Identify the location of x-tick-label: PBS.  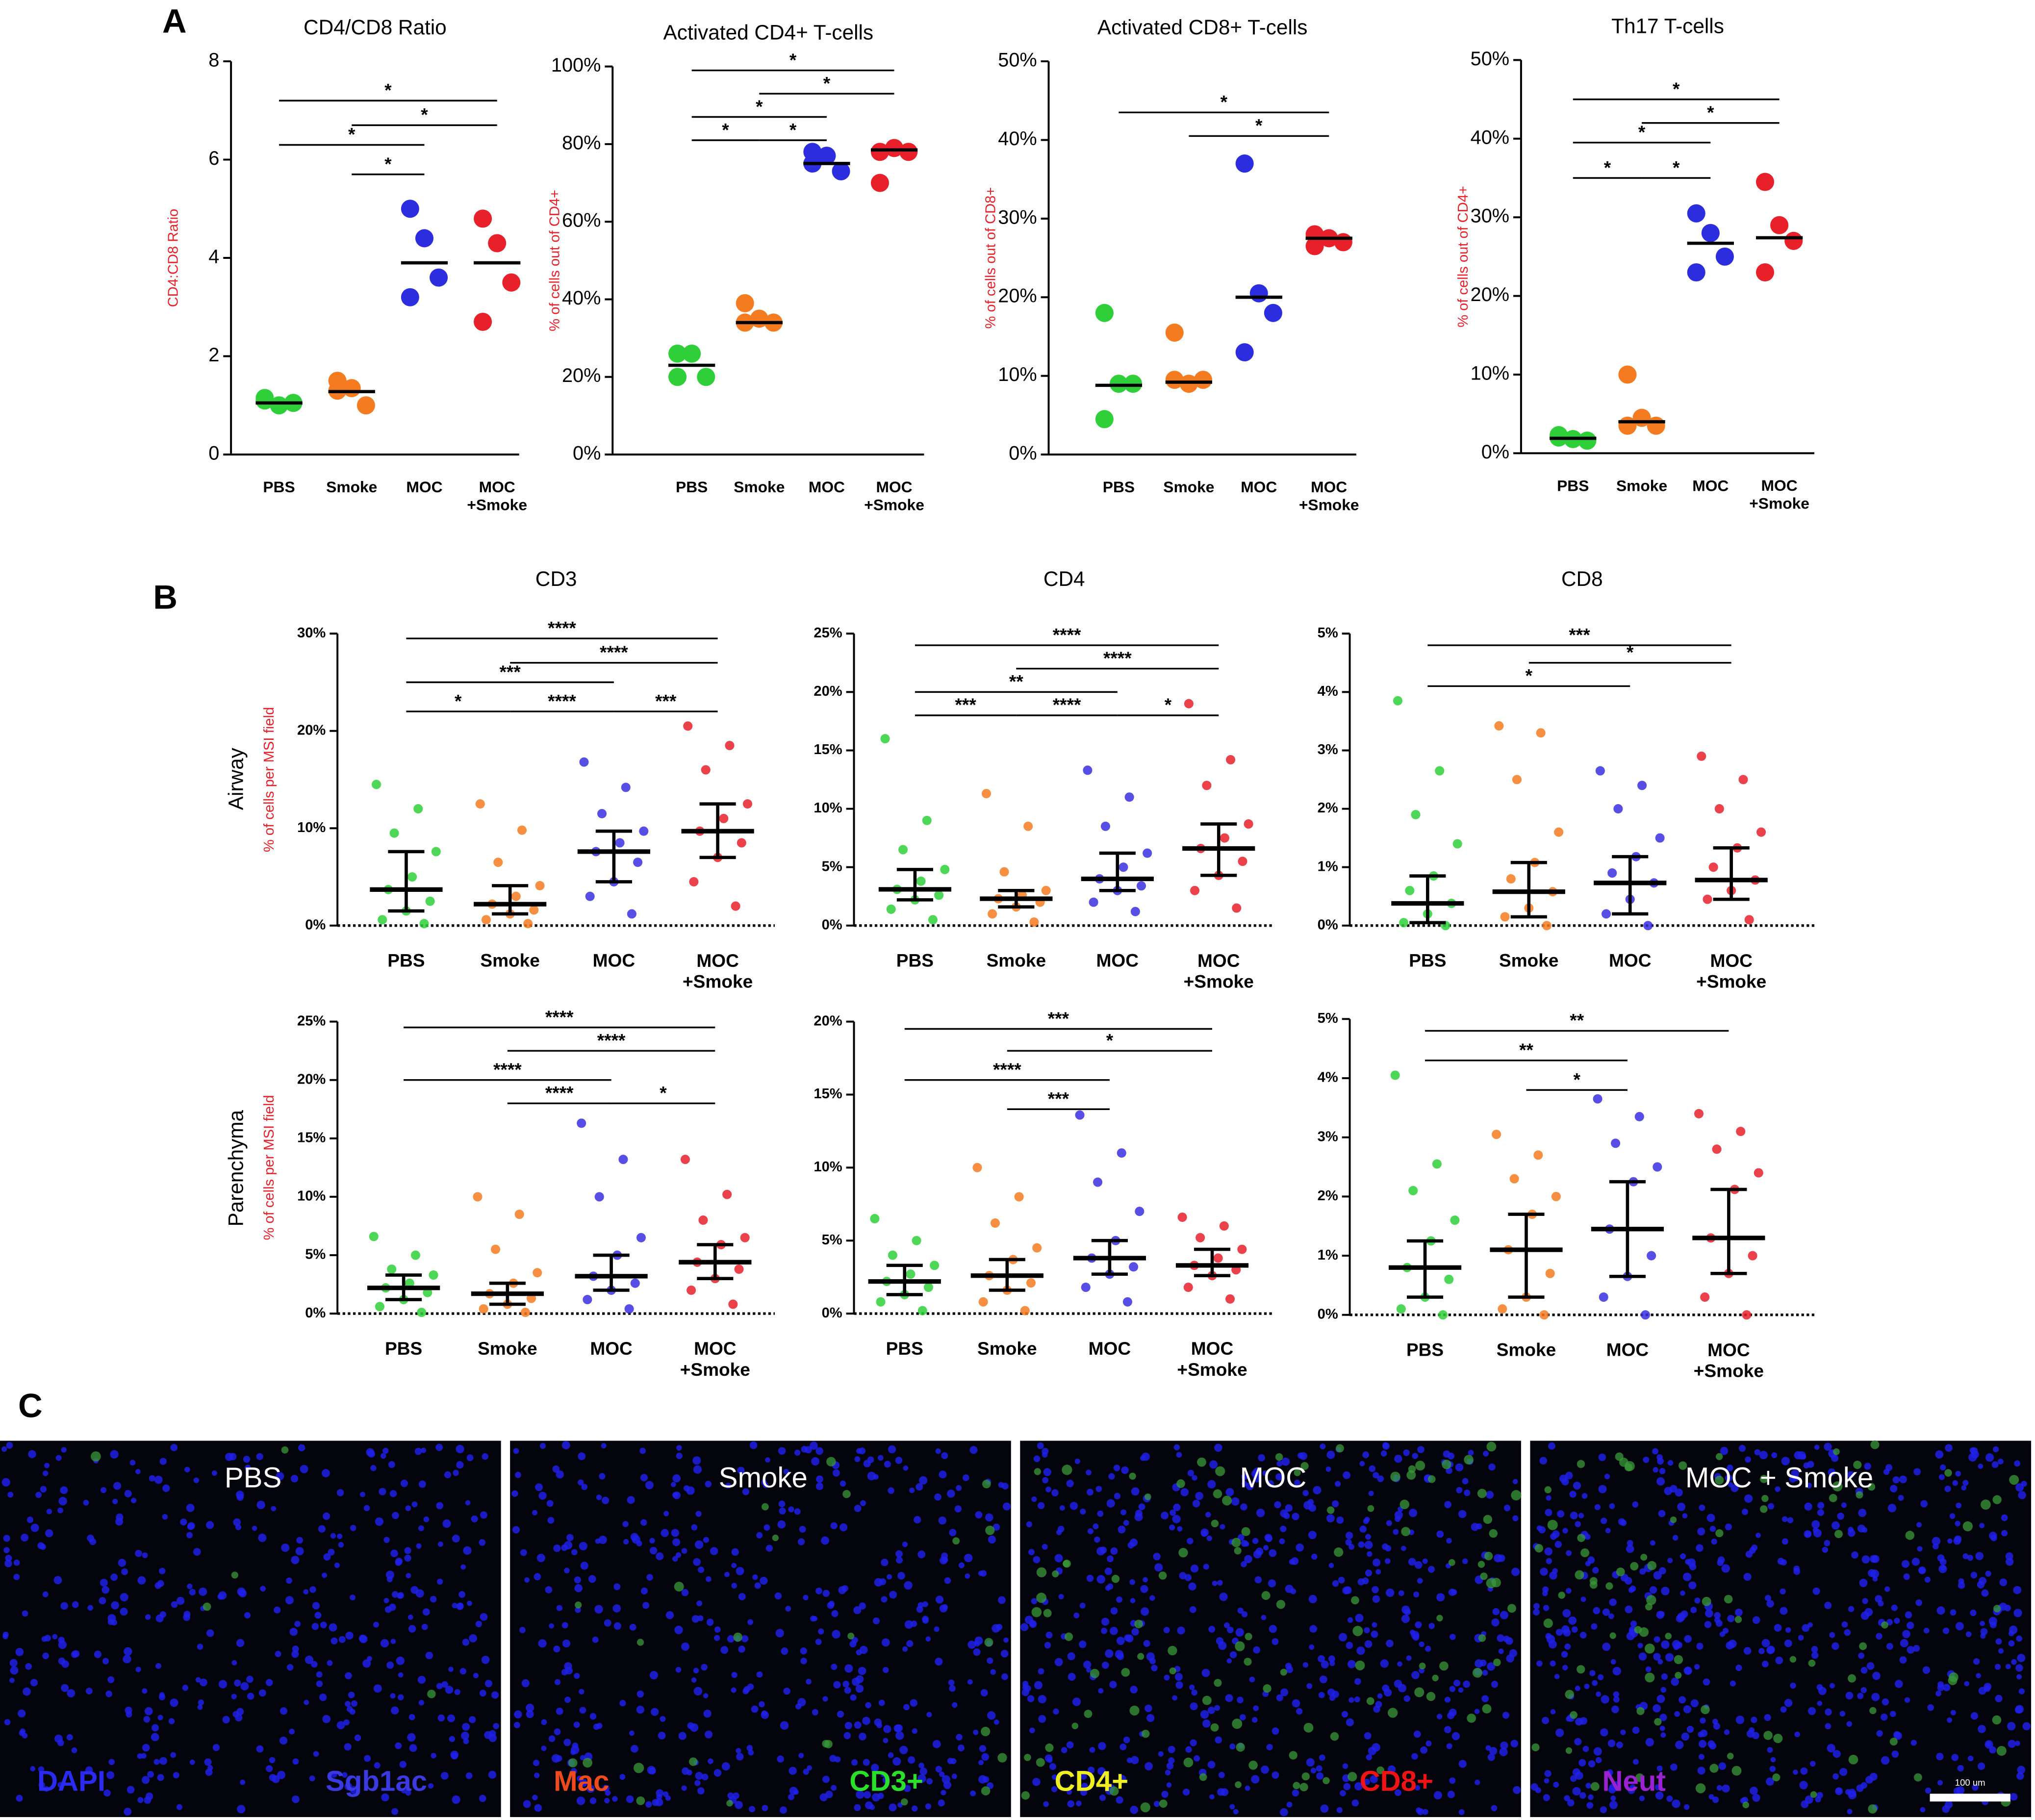
(904, 1348).